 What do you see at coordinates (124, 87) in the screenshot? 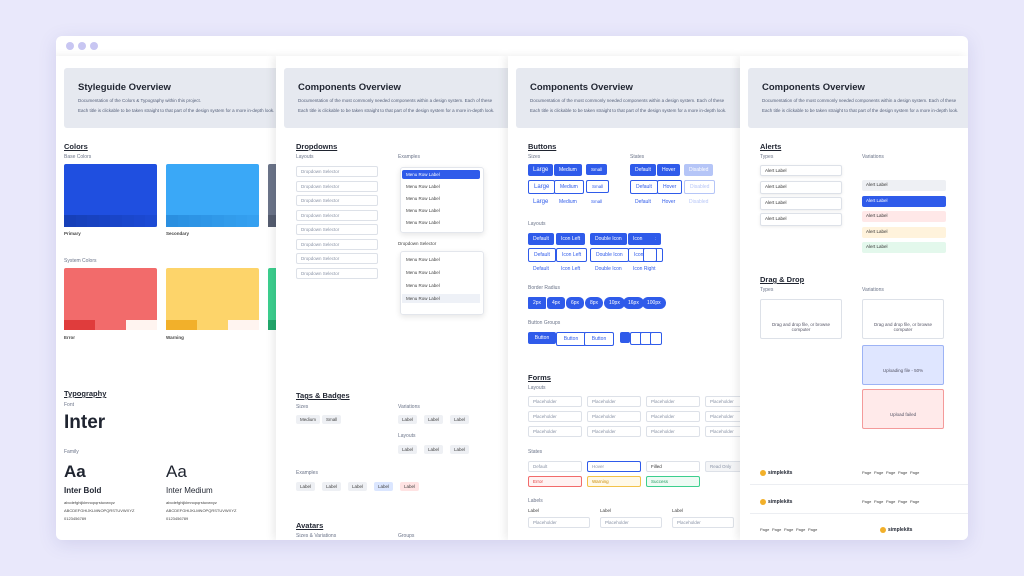
I see `header-title: Styleguide Overview` at bounding box center [124, 87].